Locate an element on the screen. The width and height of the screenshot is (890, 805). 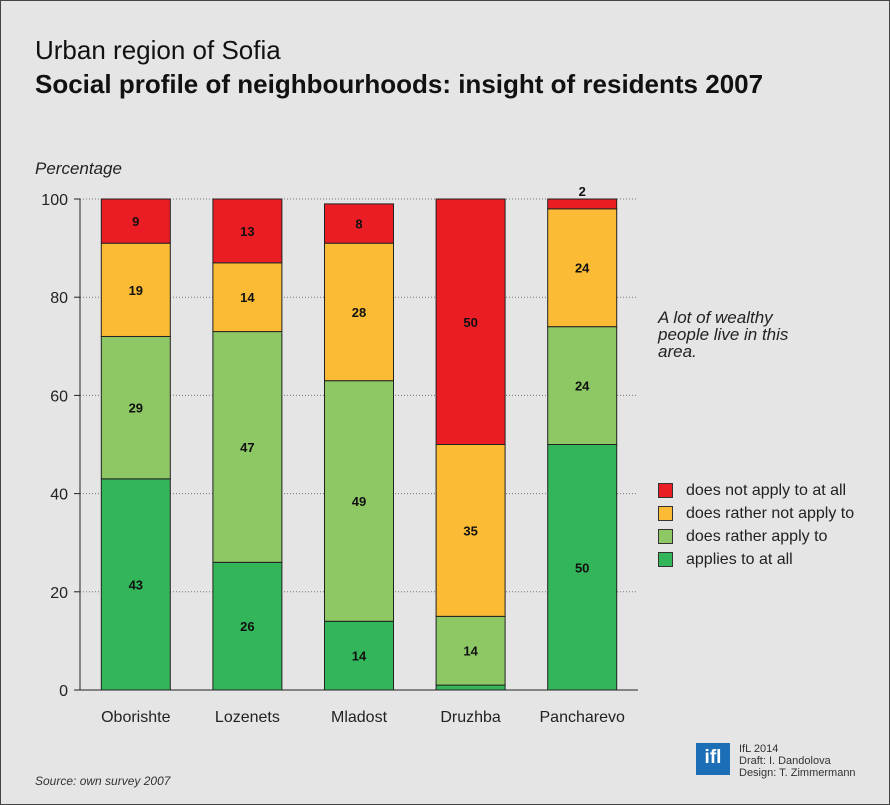
source-note: Source: own survey 2007 is located at coordinates (103, 781).